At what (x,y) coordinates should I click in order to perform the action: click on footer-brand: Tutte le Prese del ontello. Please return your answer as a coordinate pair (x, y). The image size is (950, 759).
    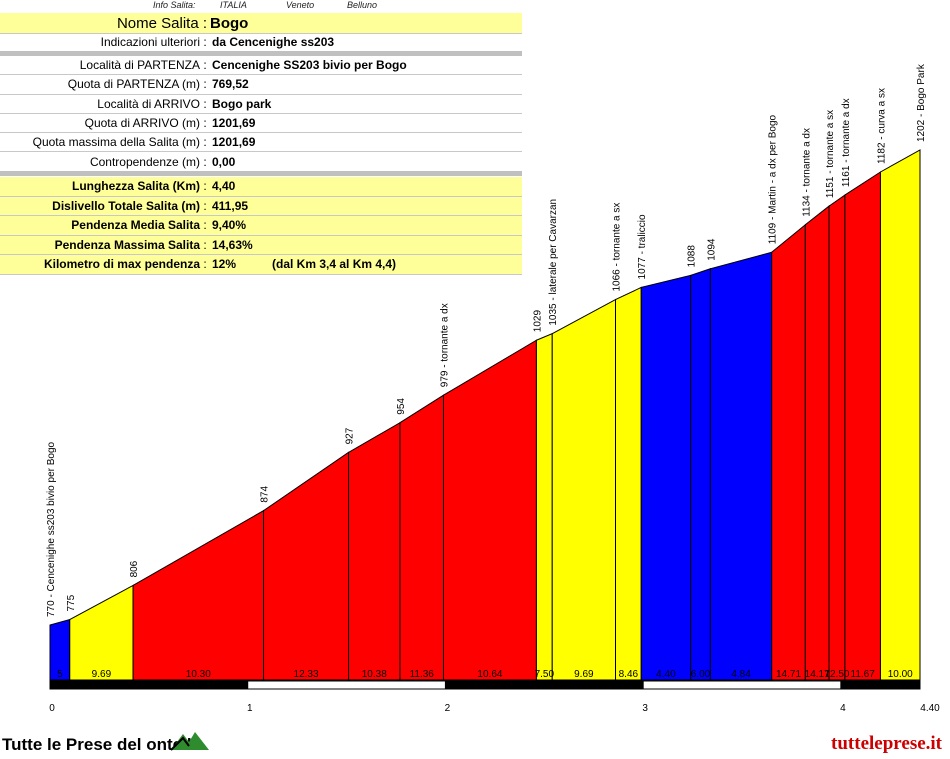
    Looking at the image, I should click on (102, 745).